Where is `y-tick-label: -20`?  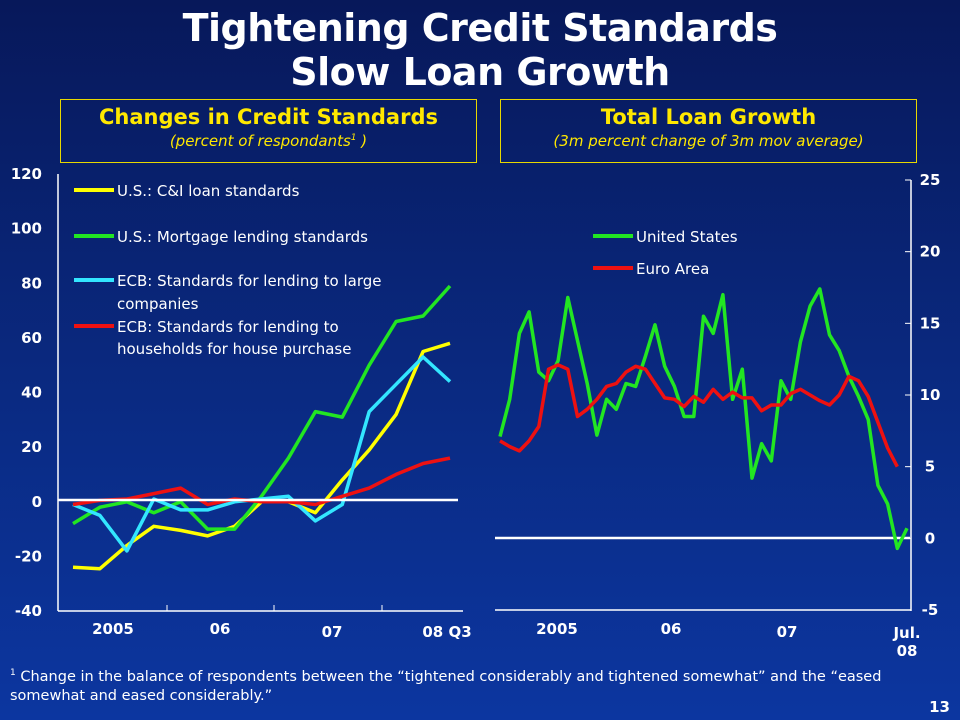 y-tick-label: -20 is located at coordinates (28, 556).